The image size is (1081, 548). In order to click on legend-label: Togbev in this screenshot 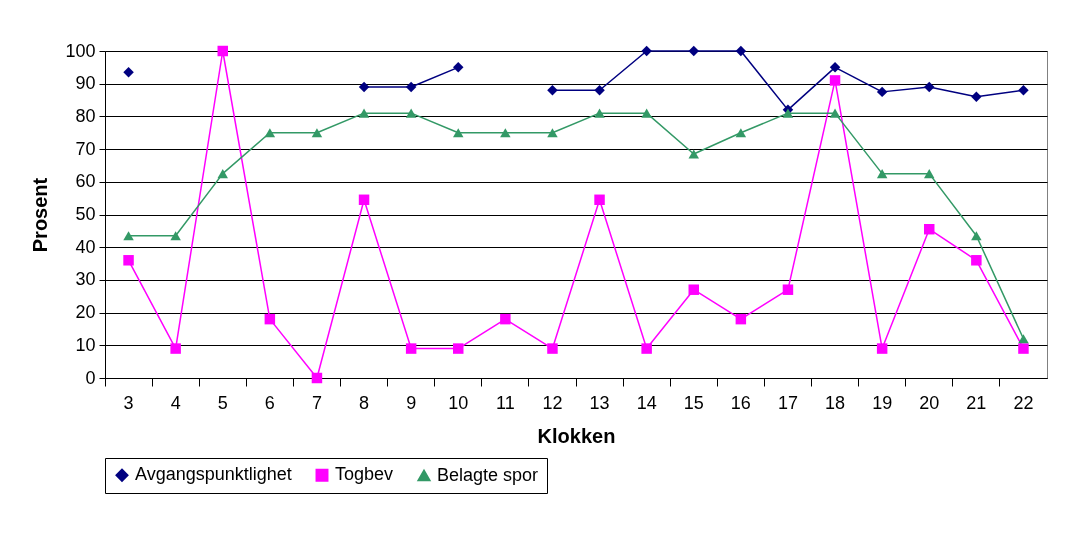, I will do `click(364, 474)`.